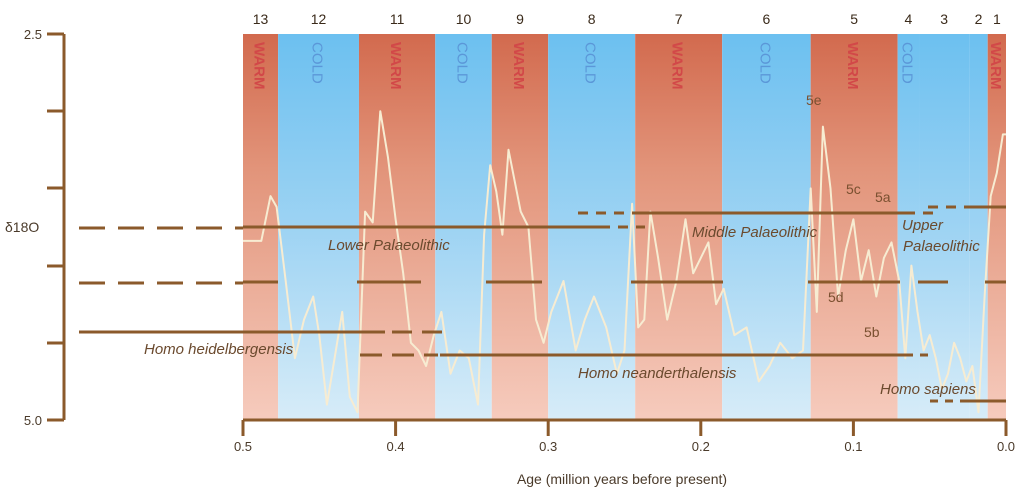 The image size is (1021, 492). I want to click on stage-label: 12, so click(319, 19).